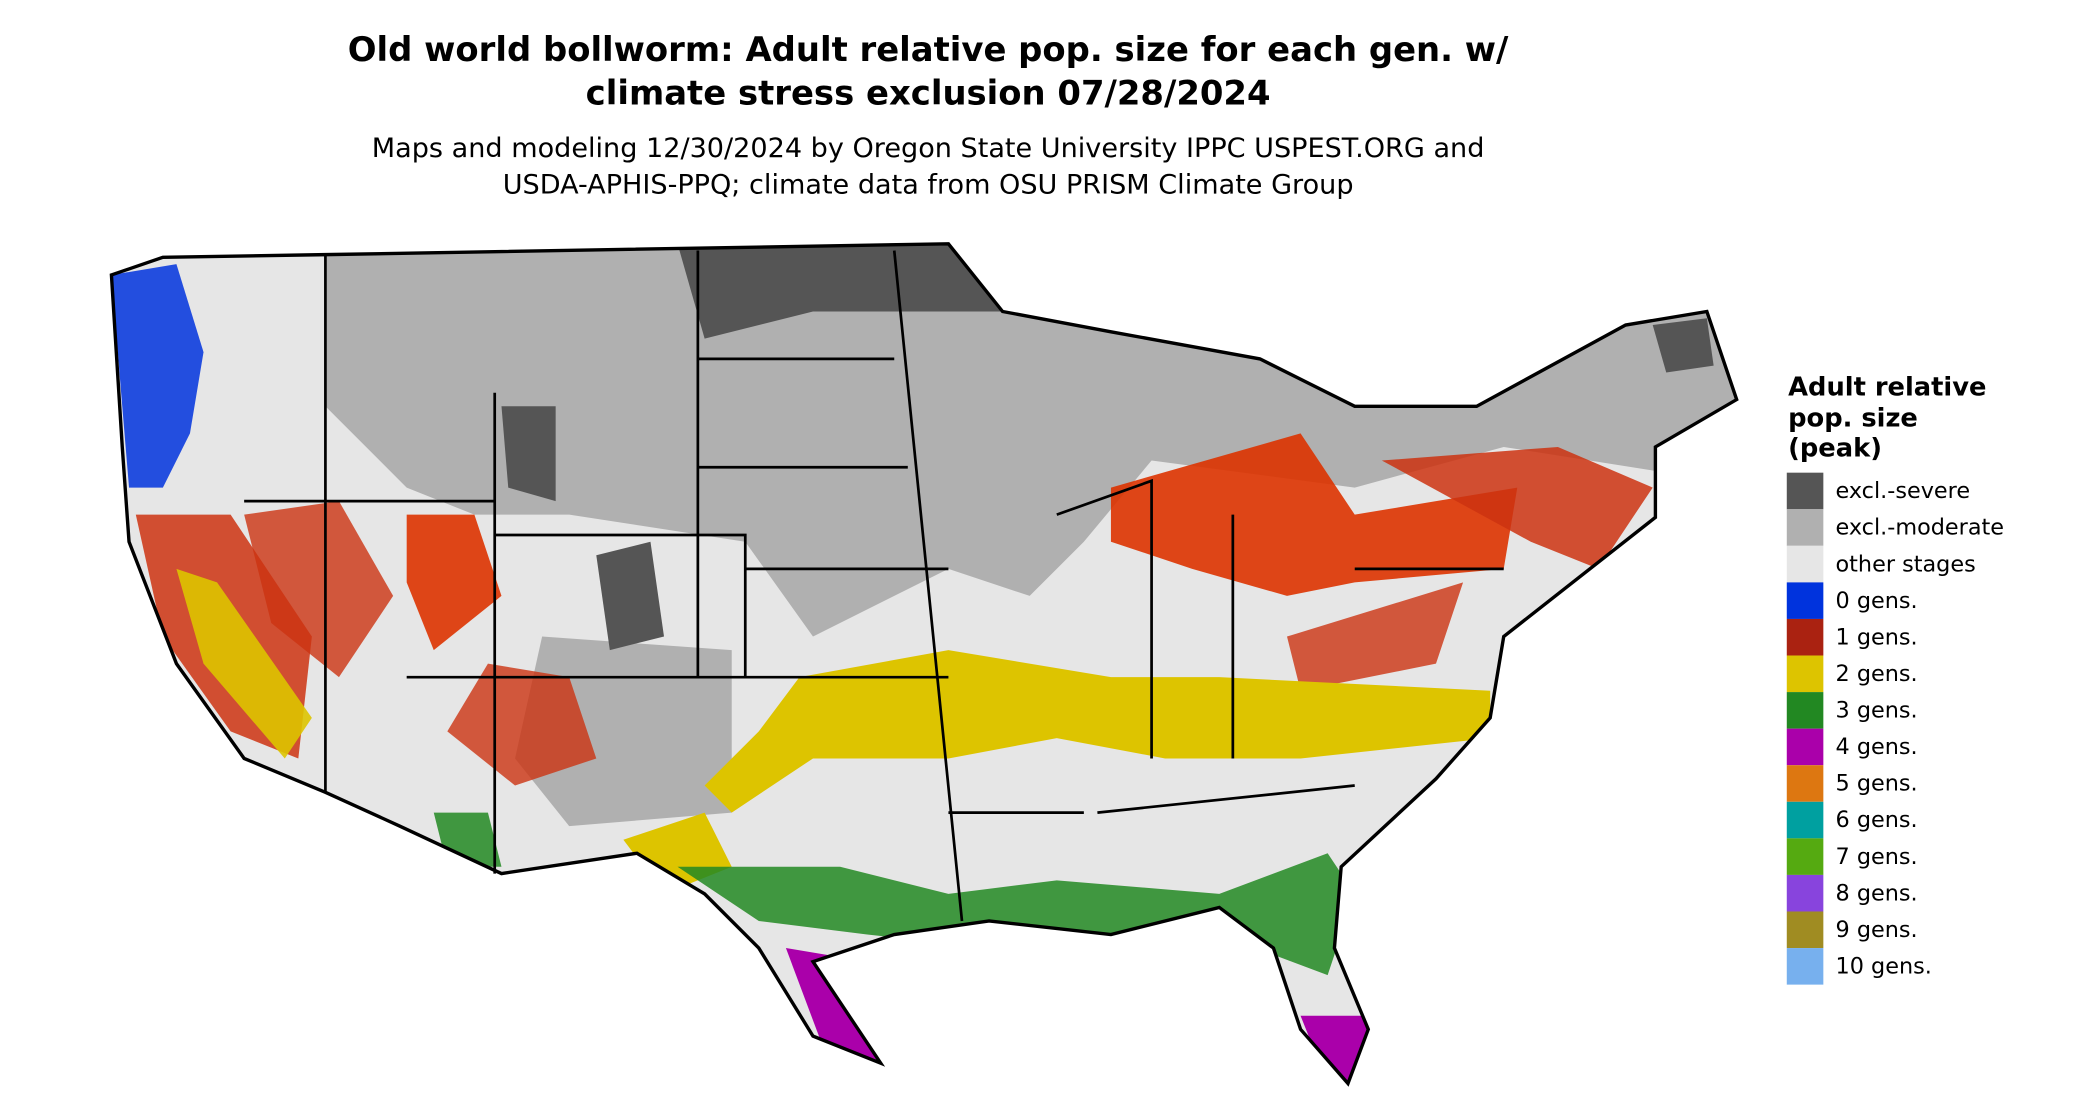  Describe the element at coordinates (1906, 564) in the screenshot. I see `legend-label: other stages` at that location.